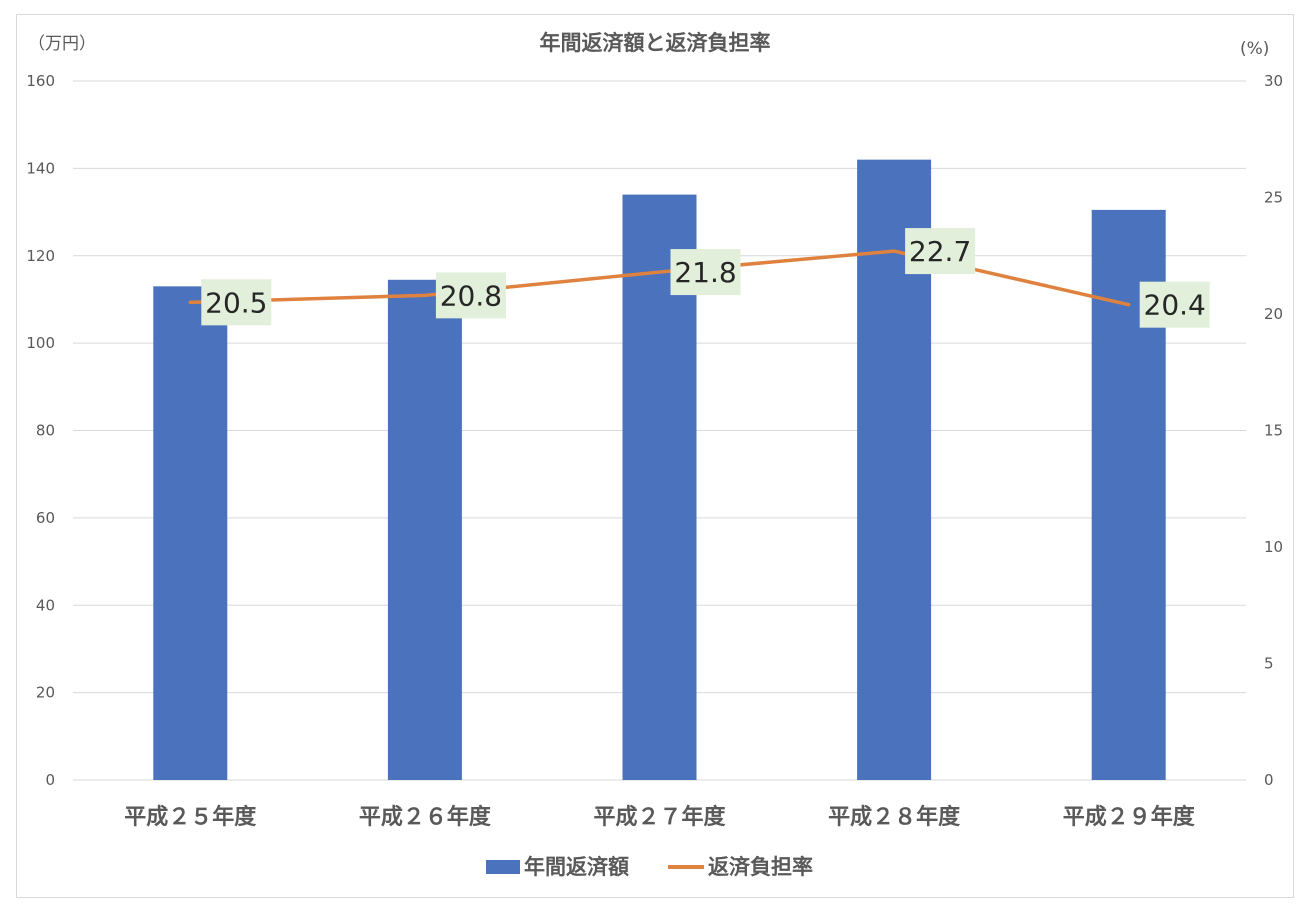  I want to click on data-label-text: 22.7, so click(940, 251).